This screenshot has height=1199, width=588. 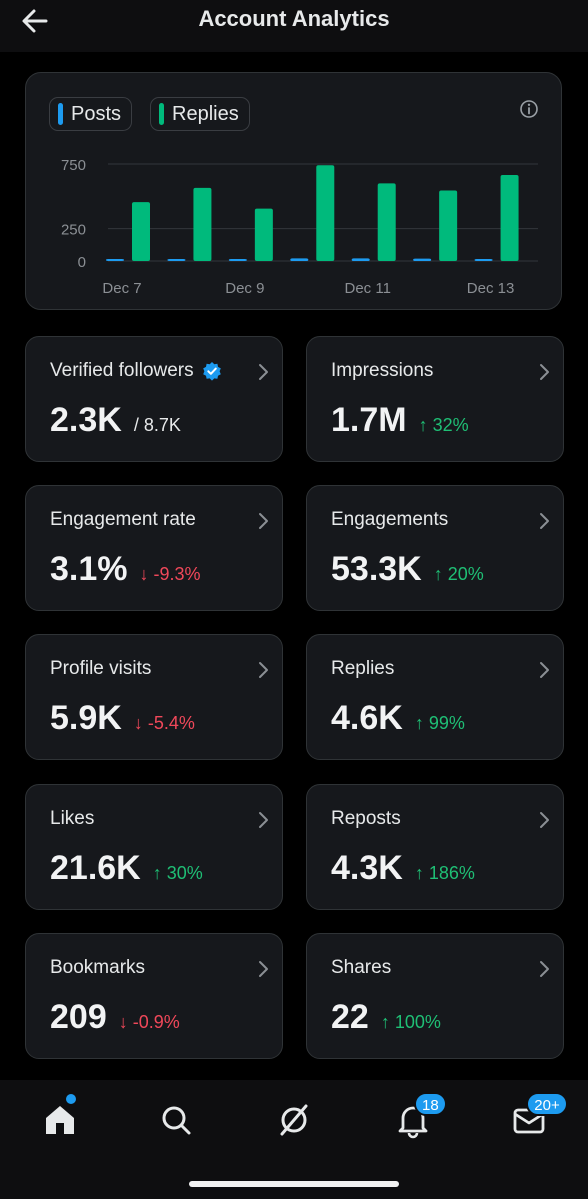 I want to click on tile-label: Engagements, so click(x=389, y=520).